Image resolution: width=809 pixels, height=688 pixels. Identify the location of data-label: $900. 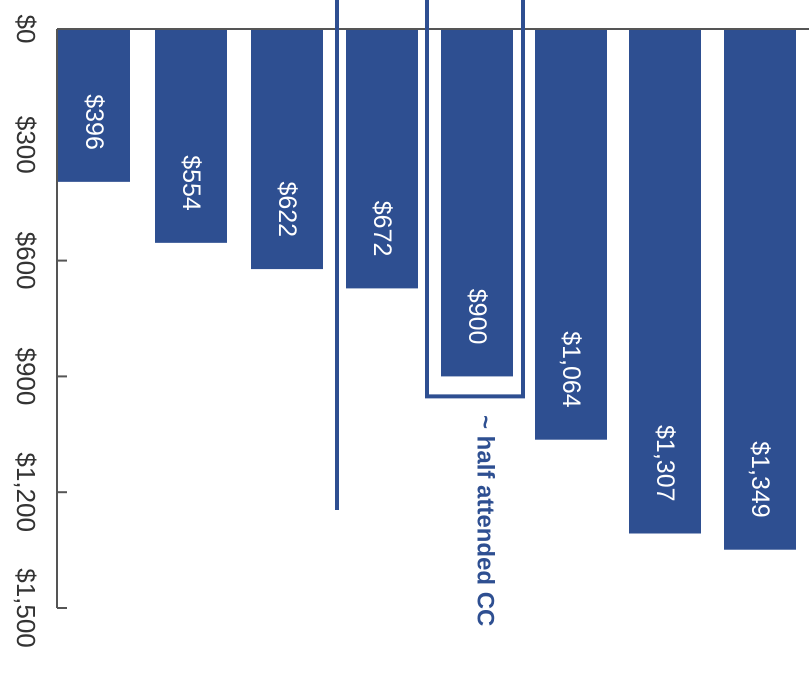
(477, 317).